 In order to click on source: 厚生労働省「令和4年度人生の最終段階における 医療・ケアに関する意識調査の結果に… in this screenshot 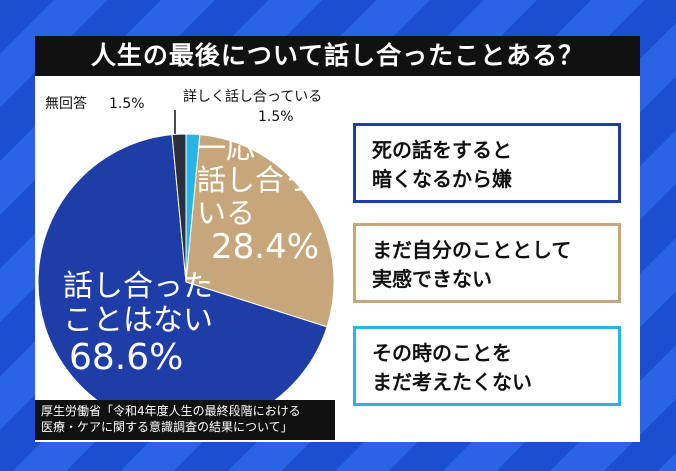, I will do `click(185, 420)`.